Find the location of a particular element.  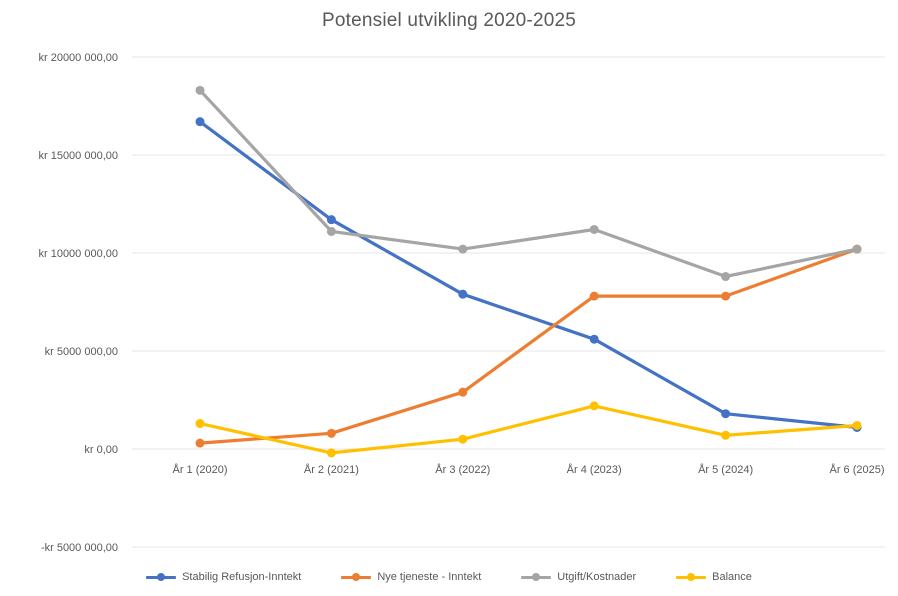

x-tick-label: År 3 (2022) is located at coordinates (462, 469).